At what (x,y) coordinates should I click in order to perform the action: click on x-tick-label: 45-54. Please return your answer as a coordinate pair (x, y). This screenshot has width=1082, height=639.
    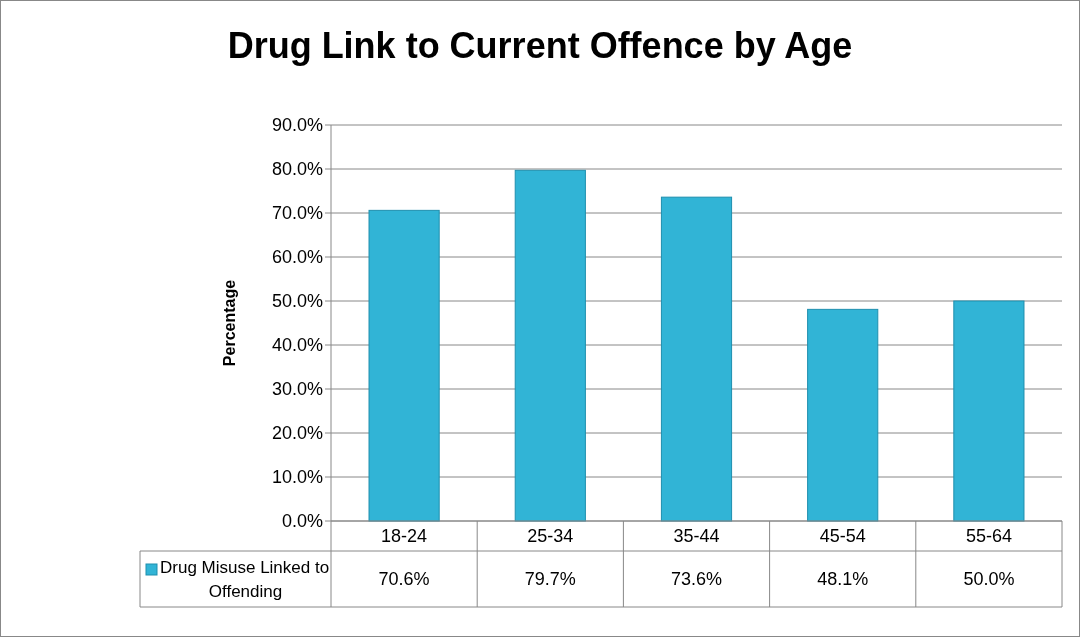
    Looking at the image, I should click on (842, 536).